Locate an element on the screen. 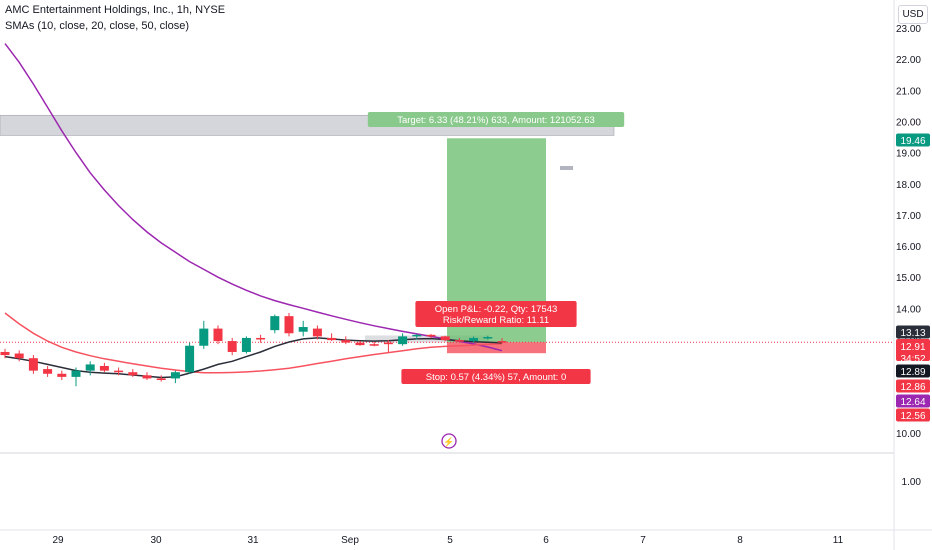  price-label-stop: 12.56 is located at coordinates (912, 416).